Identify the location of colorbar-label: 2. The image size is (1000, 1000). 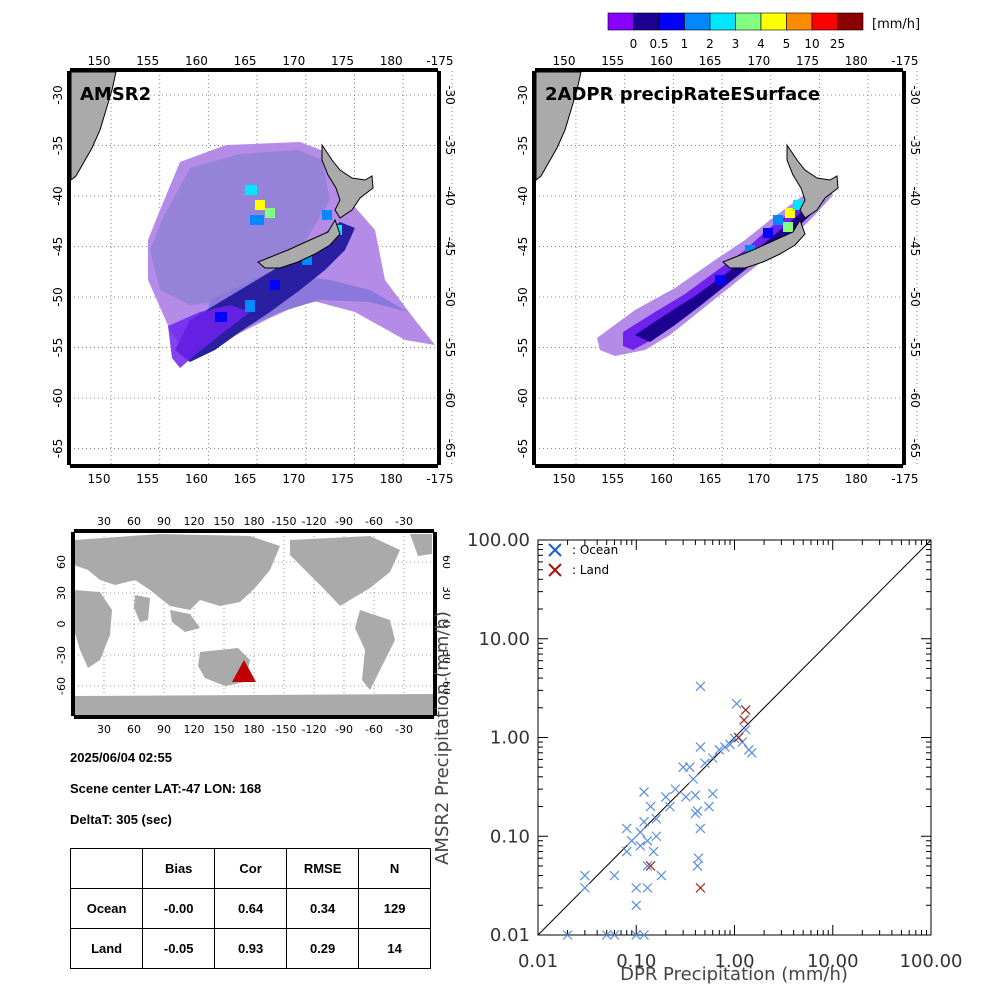
(710, 44).